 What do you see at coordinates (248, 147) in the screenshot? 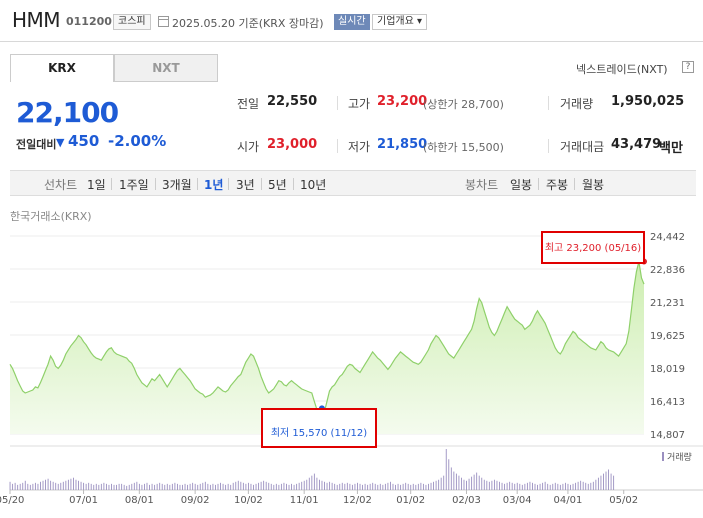
I see `open-label: 시가` at bounding box center [248, 147].